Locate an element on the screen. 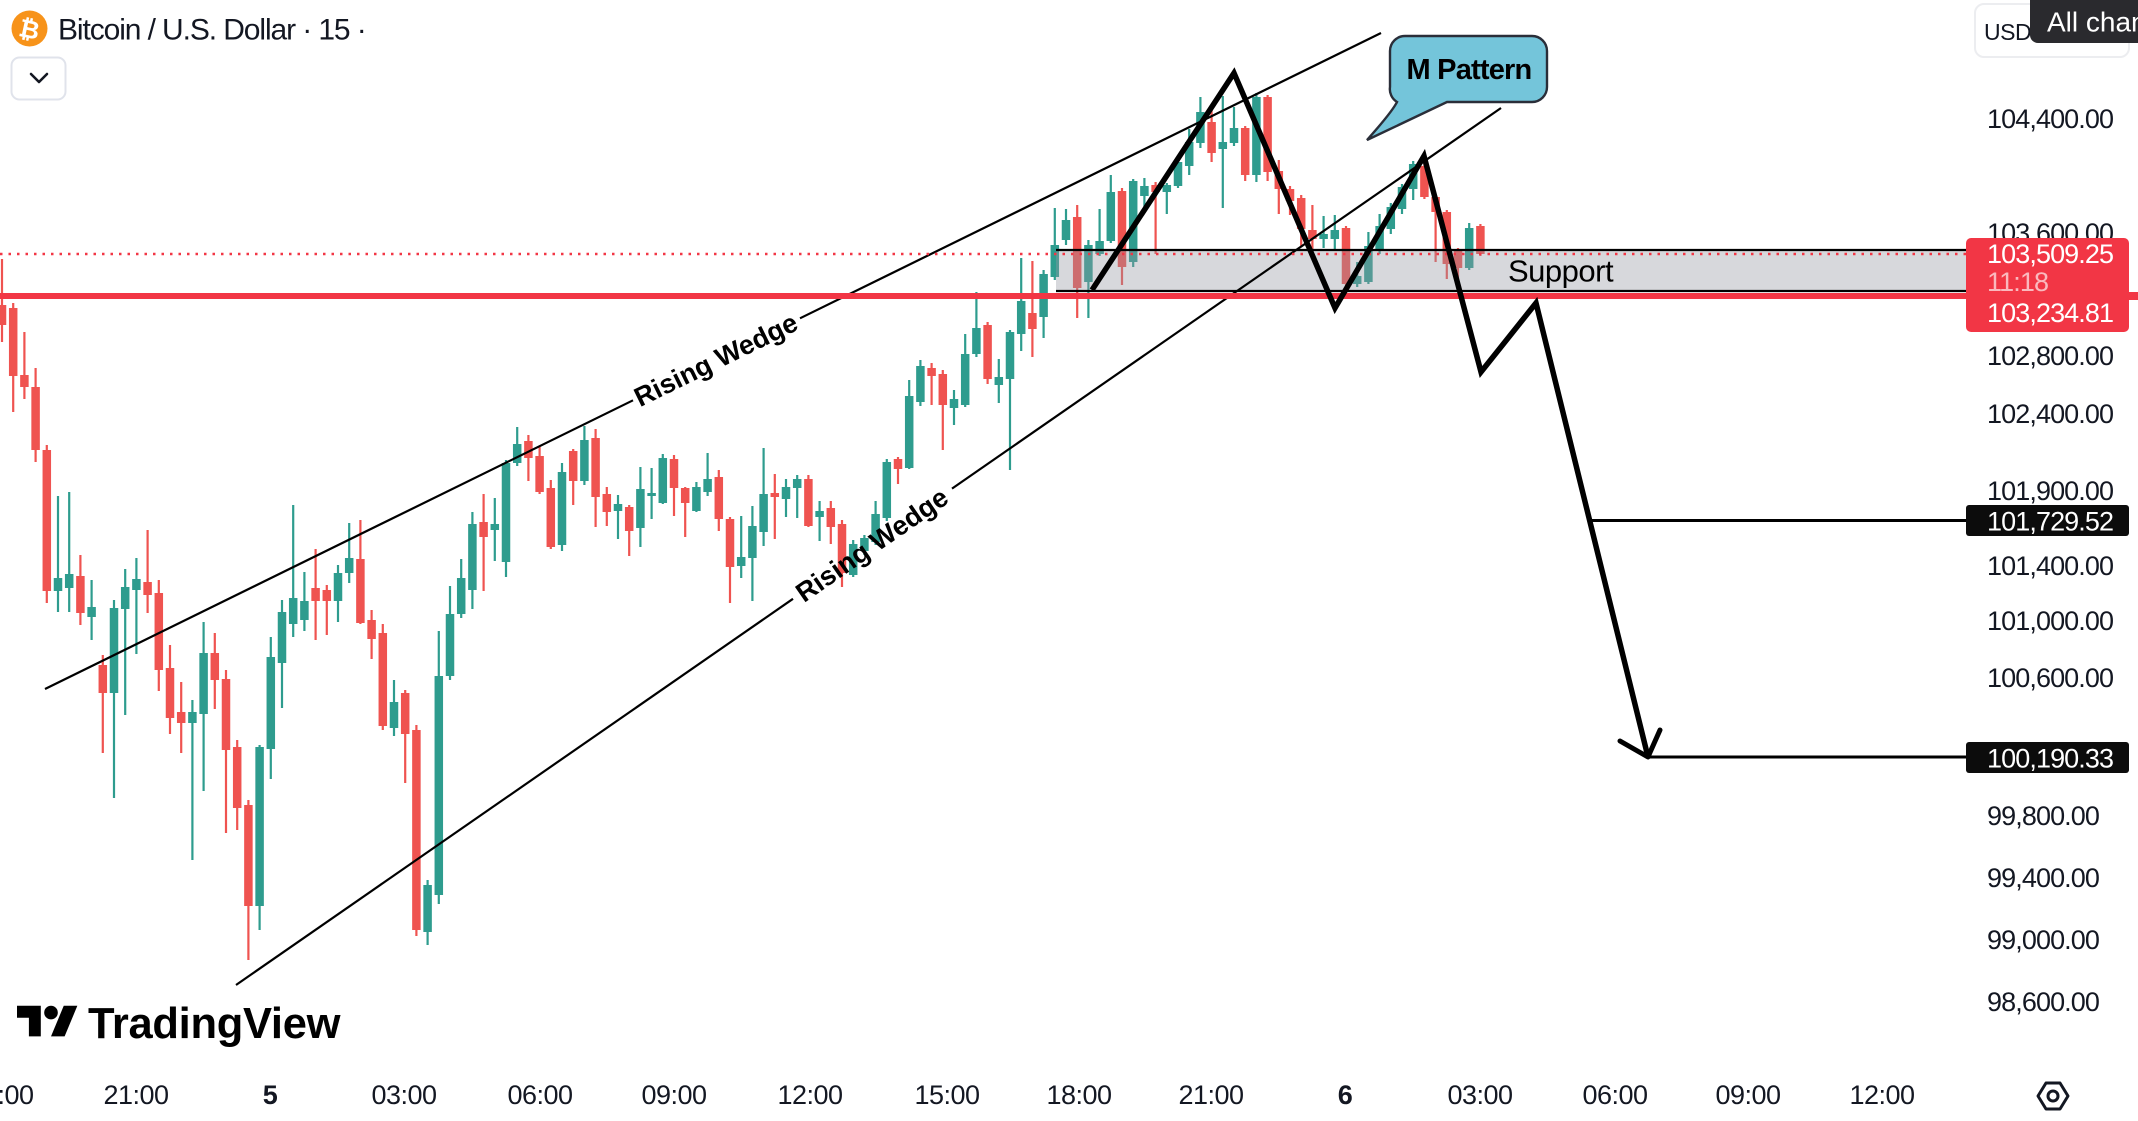  svg-text: 15:00 is located at coordinates (946, 1095).